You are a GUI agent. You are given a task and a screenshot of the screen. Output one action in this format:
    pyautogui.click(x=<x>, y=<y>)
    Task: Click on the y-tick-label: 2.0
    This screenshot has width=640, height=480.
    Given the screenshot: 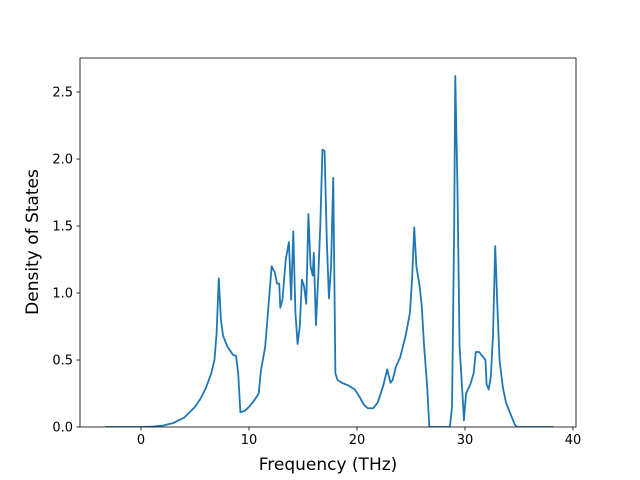 What is the action you would take?
    pyautogui.click(x=62, y=160)
    